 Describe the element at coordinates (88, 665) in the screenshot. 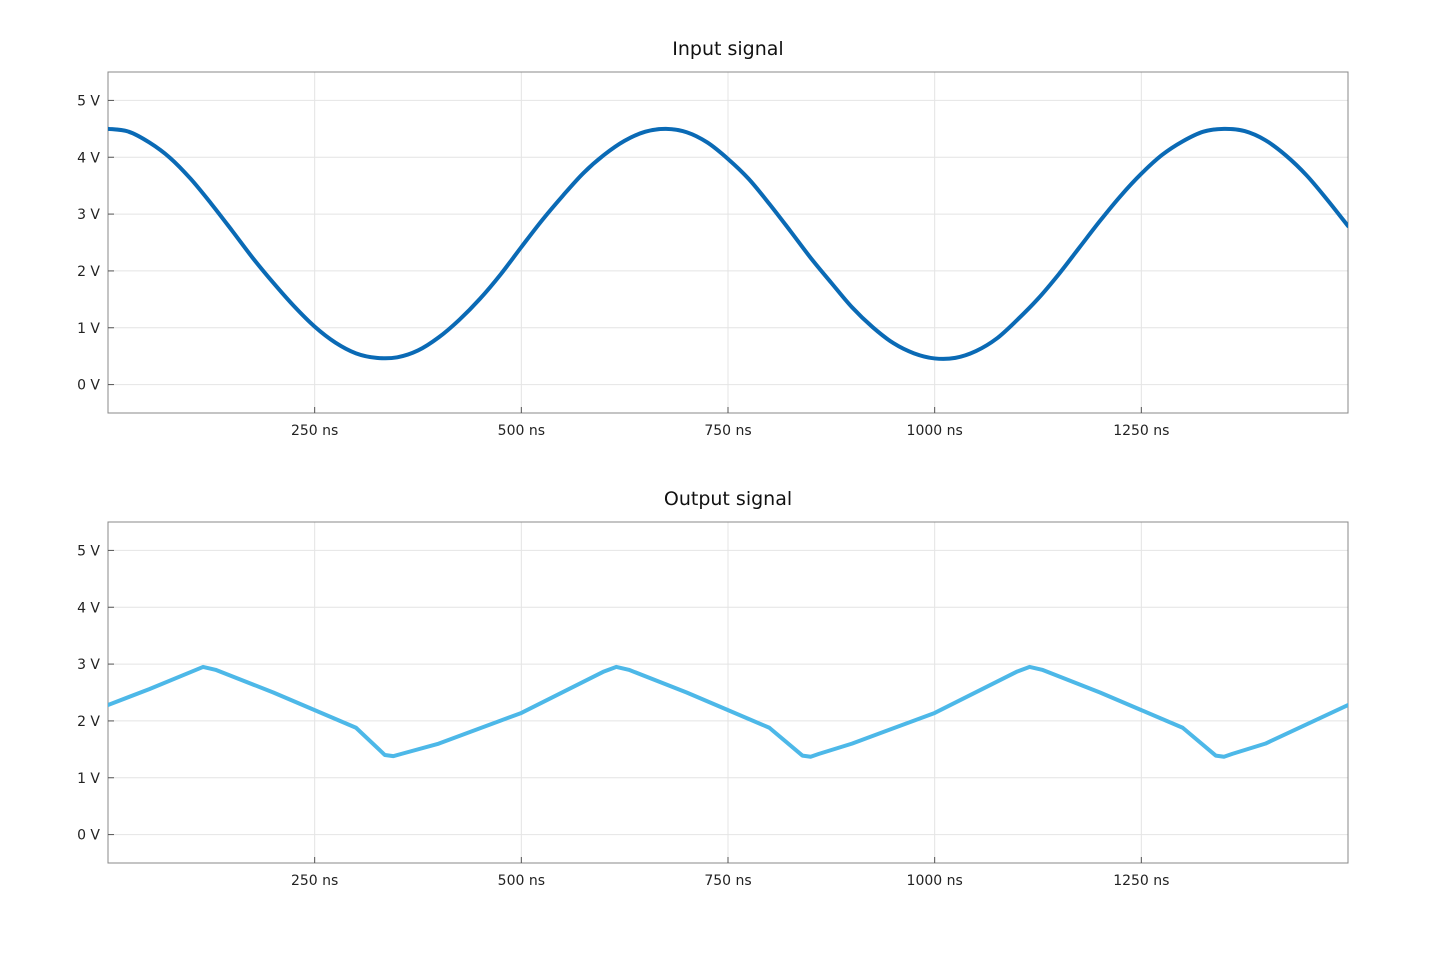

I see `output-y-tick-label: 3 V` at that location.